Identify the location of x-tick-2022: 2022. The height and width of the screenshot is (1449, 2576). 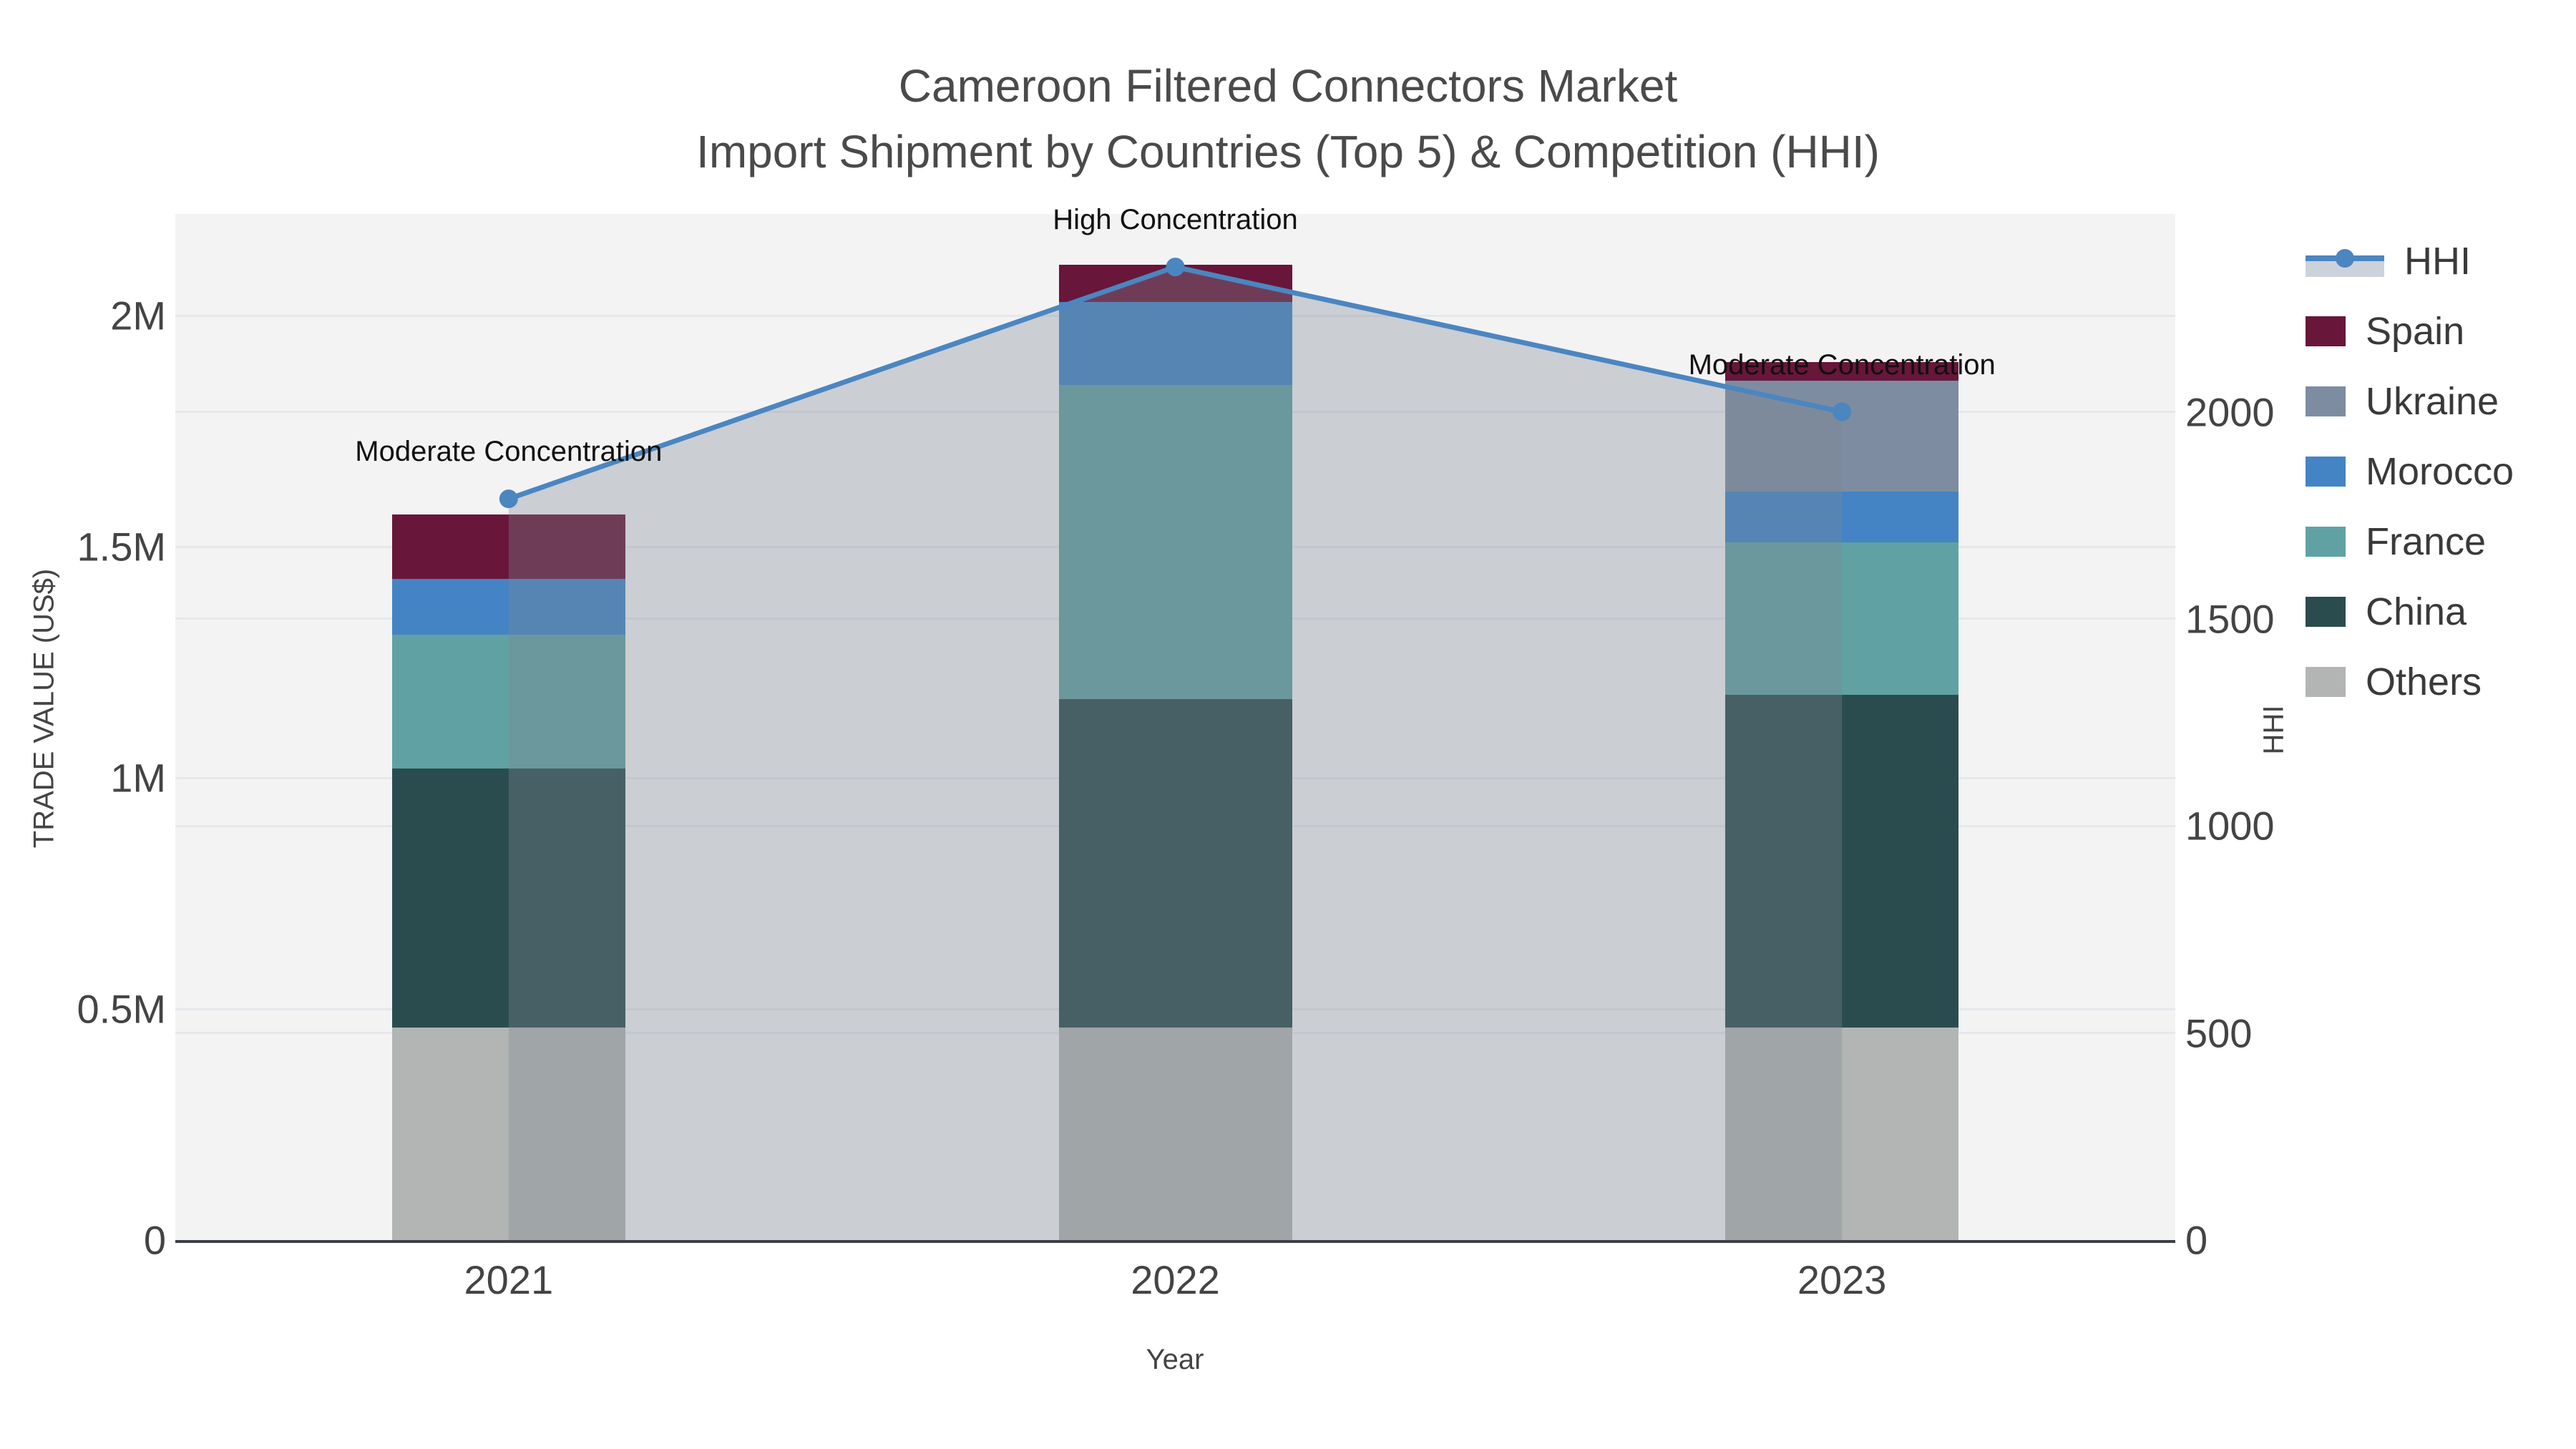
(1175, 1279).